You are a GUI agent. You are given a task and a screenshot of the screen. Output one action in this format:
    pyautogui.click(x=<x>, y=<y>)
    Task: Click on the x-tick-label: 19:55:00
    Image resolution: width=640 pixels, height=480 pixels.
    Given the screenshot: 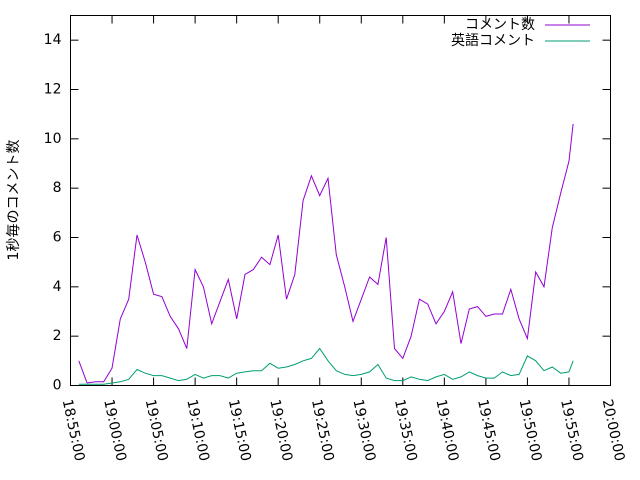 What is the action you would take?
    pyautogui.click(x=571, y=430)
    